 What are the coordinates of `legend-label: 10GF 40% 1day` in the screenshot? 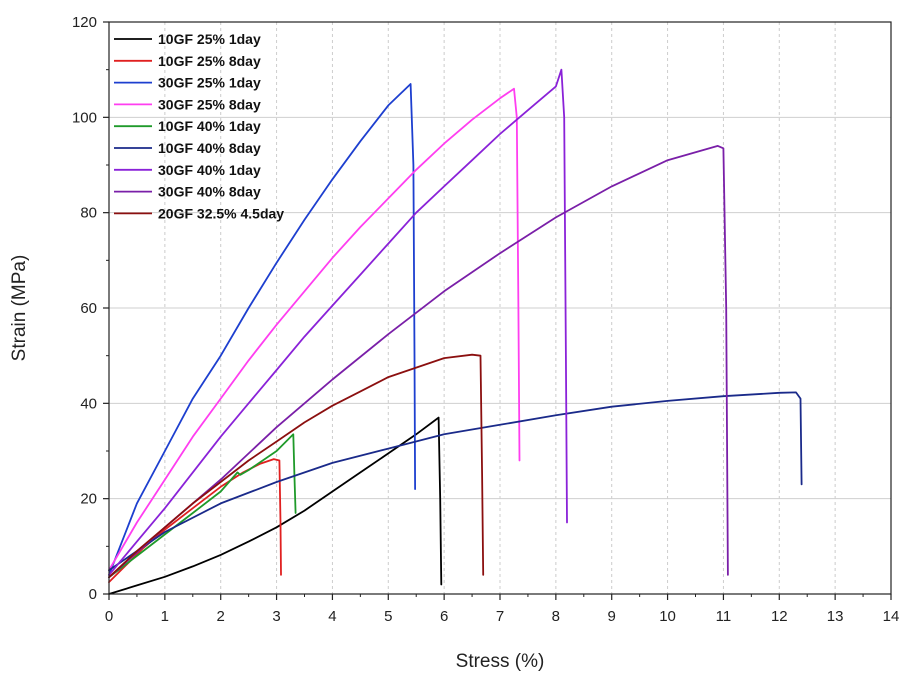 It's located at (209, 126).